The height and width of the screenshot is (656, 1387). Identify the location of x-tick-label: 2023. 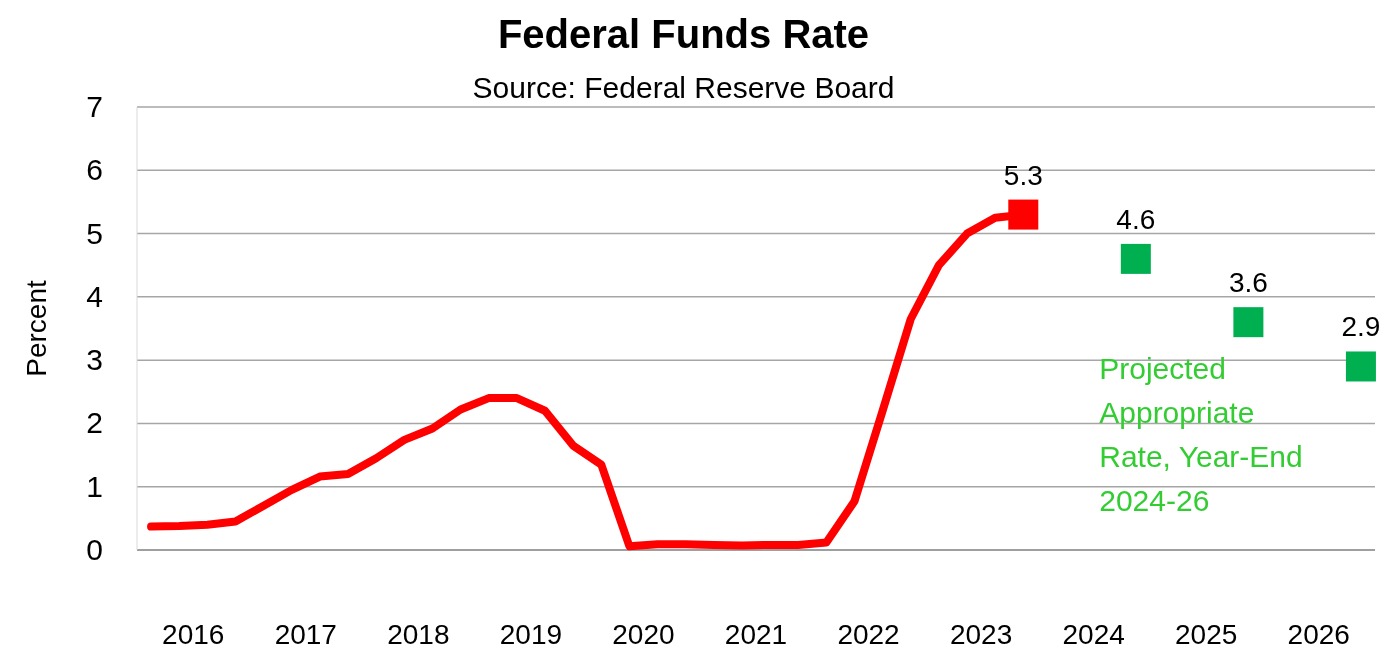
(981, 634).